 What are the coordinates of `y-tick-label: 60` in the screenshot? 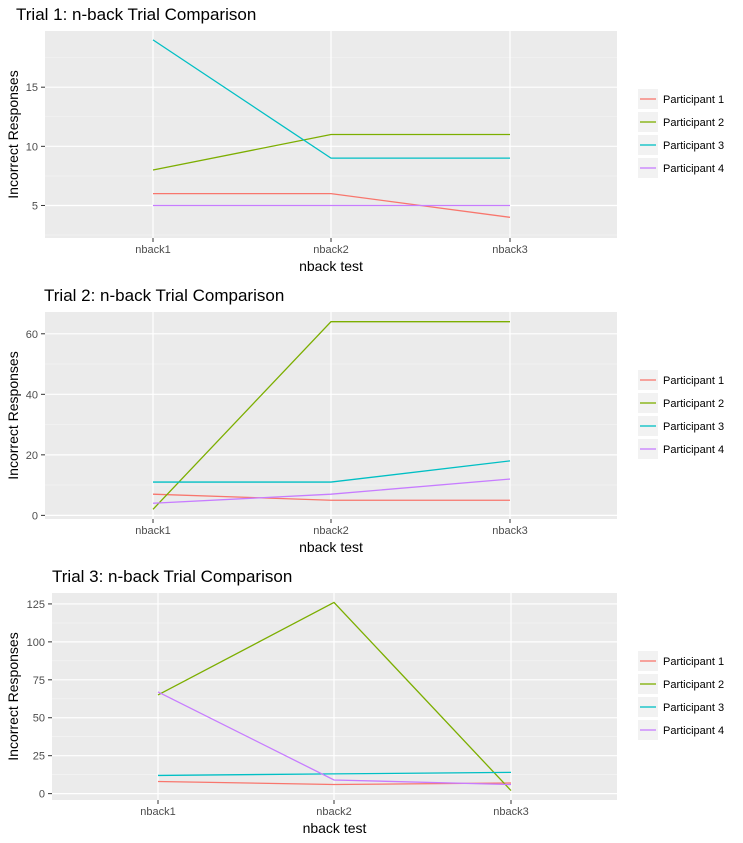 It's located at (32, 335).